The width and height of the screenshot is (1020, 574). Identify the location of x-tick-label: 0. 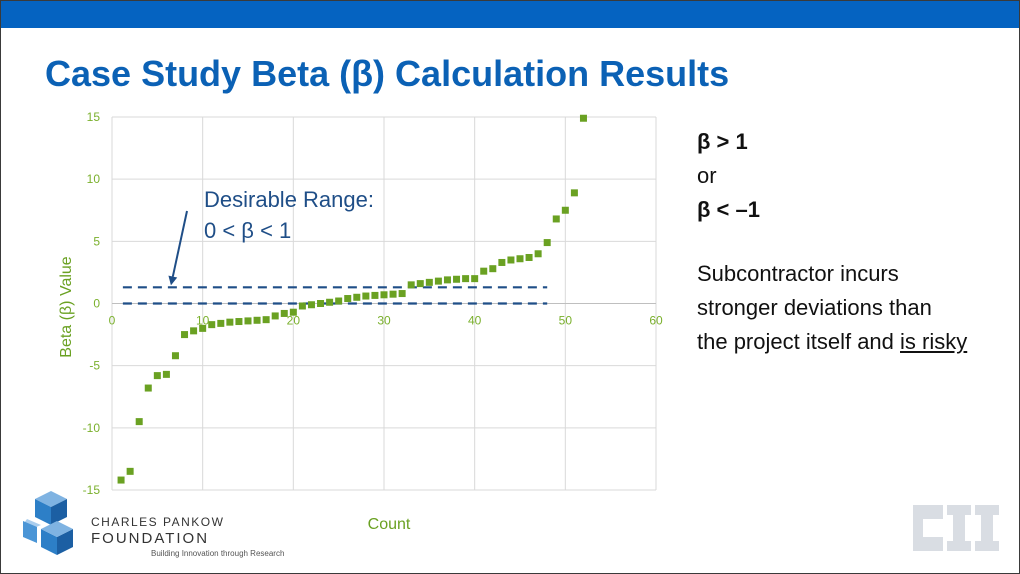
(112, 321).